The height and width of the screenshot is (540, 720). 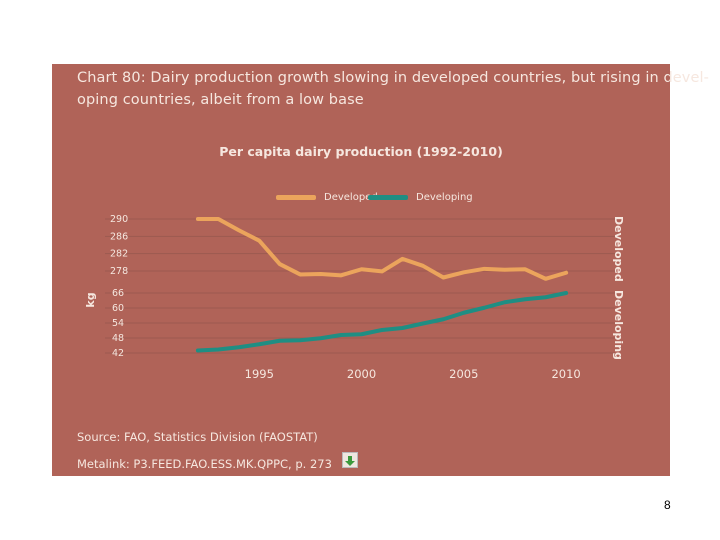 I want to click on point-developing-2006, so click(x=484, y=307).